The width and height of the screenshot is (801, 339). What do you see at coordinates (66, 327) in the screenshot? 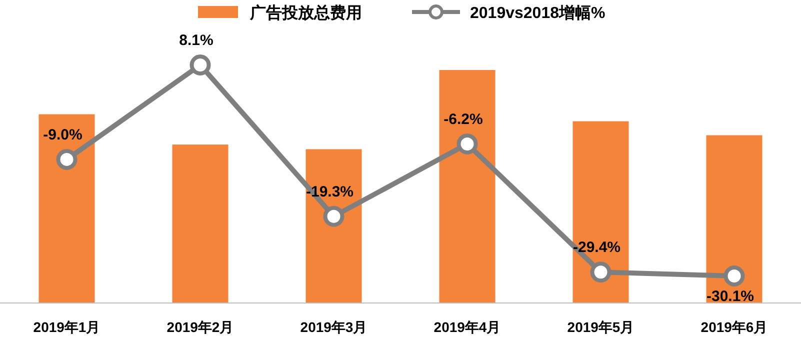
I see `x-tick-label: 2019年1月` at bounding box center [66, 327].